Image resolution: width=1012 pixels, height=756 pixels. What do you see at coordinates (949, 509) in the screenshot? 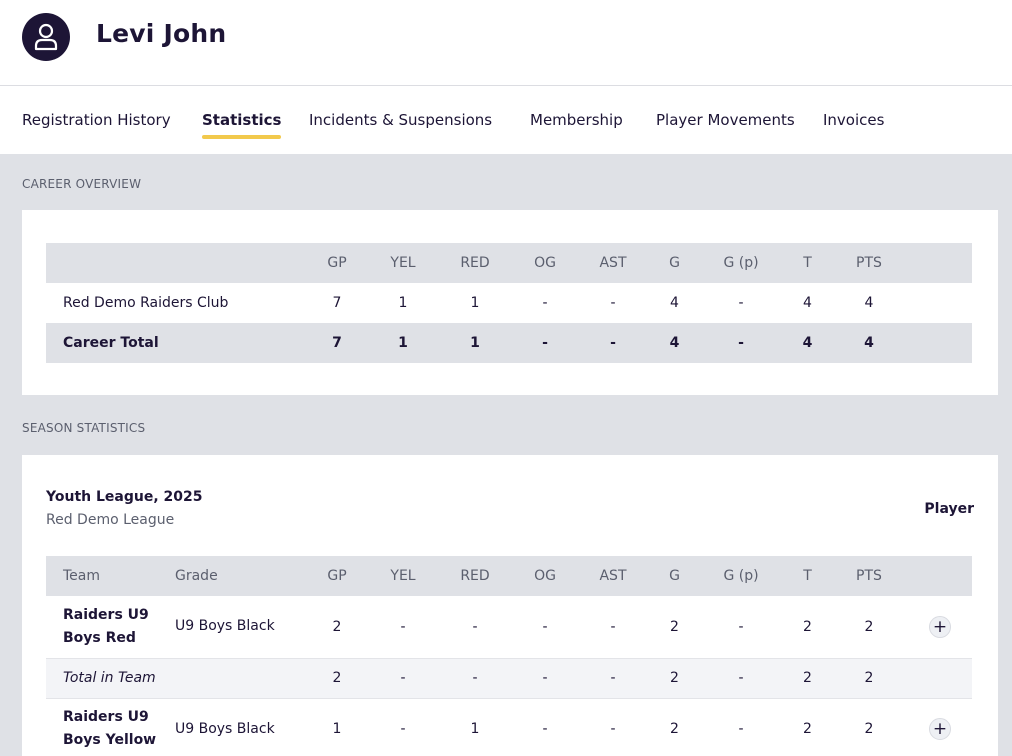
I see `player-role: Player` at bounding box center [949, 509].